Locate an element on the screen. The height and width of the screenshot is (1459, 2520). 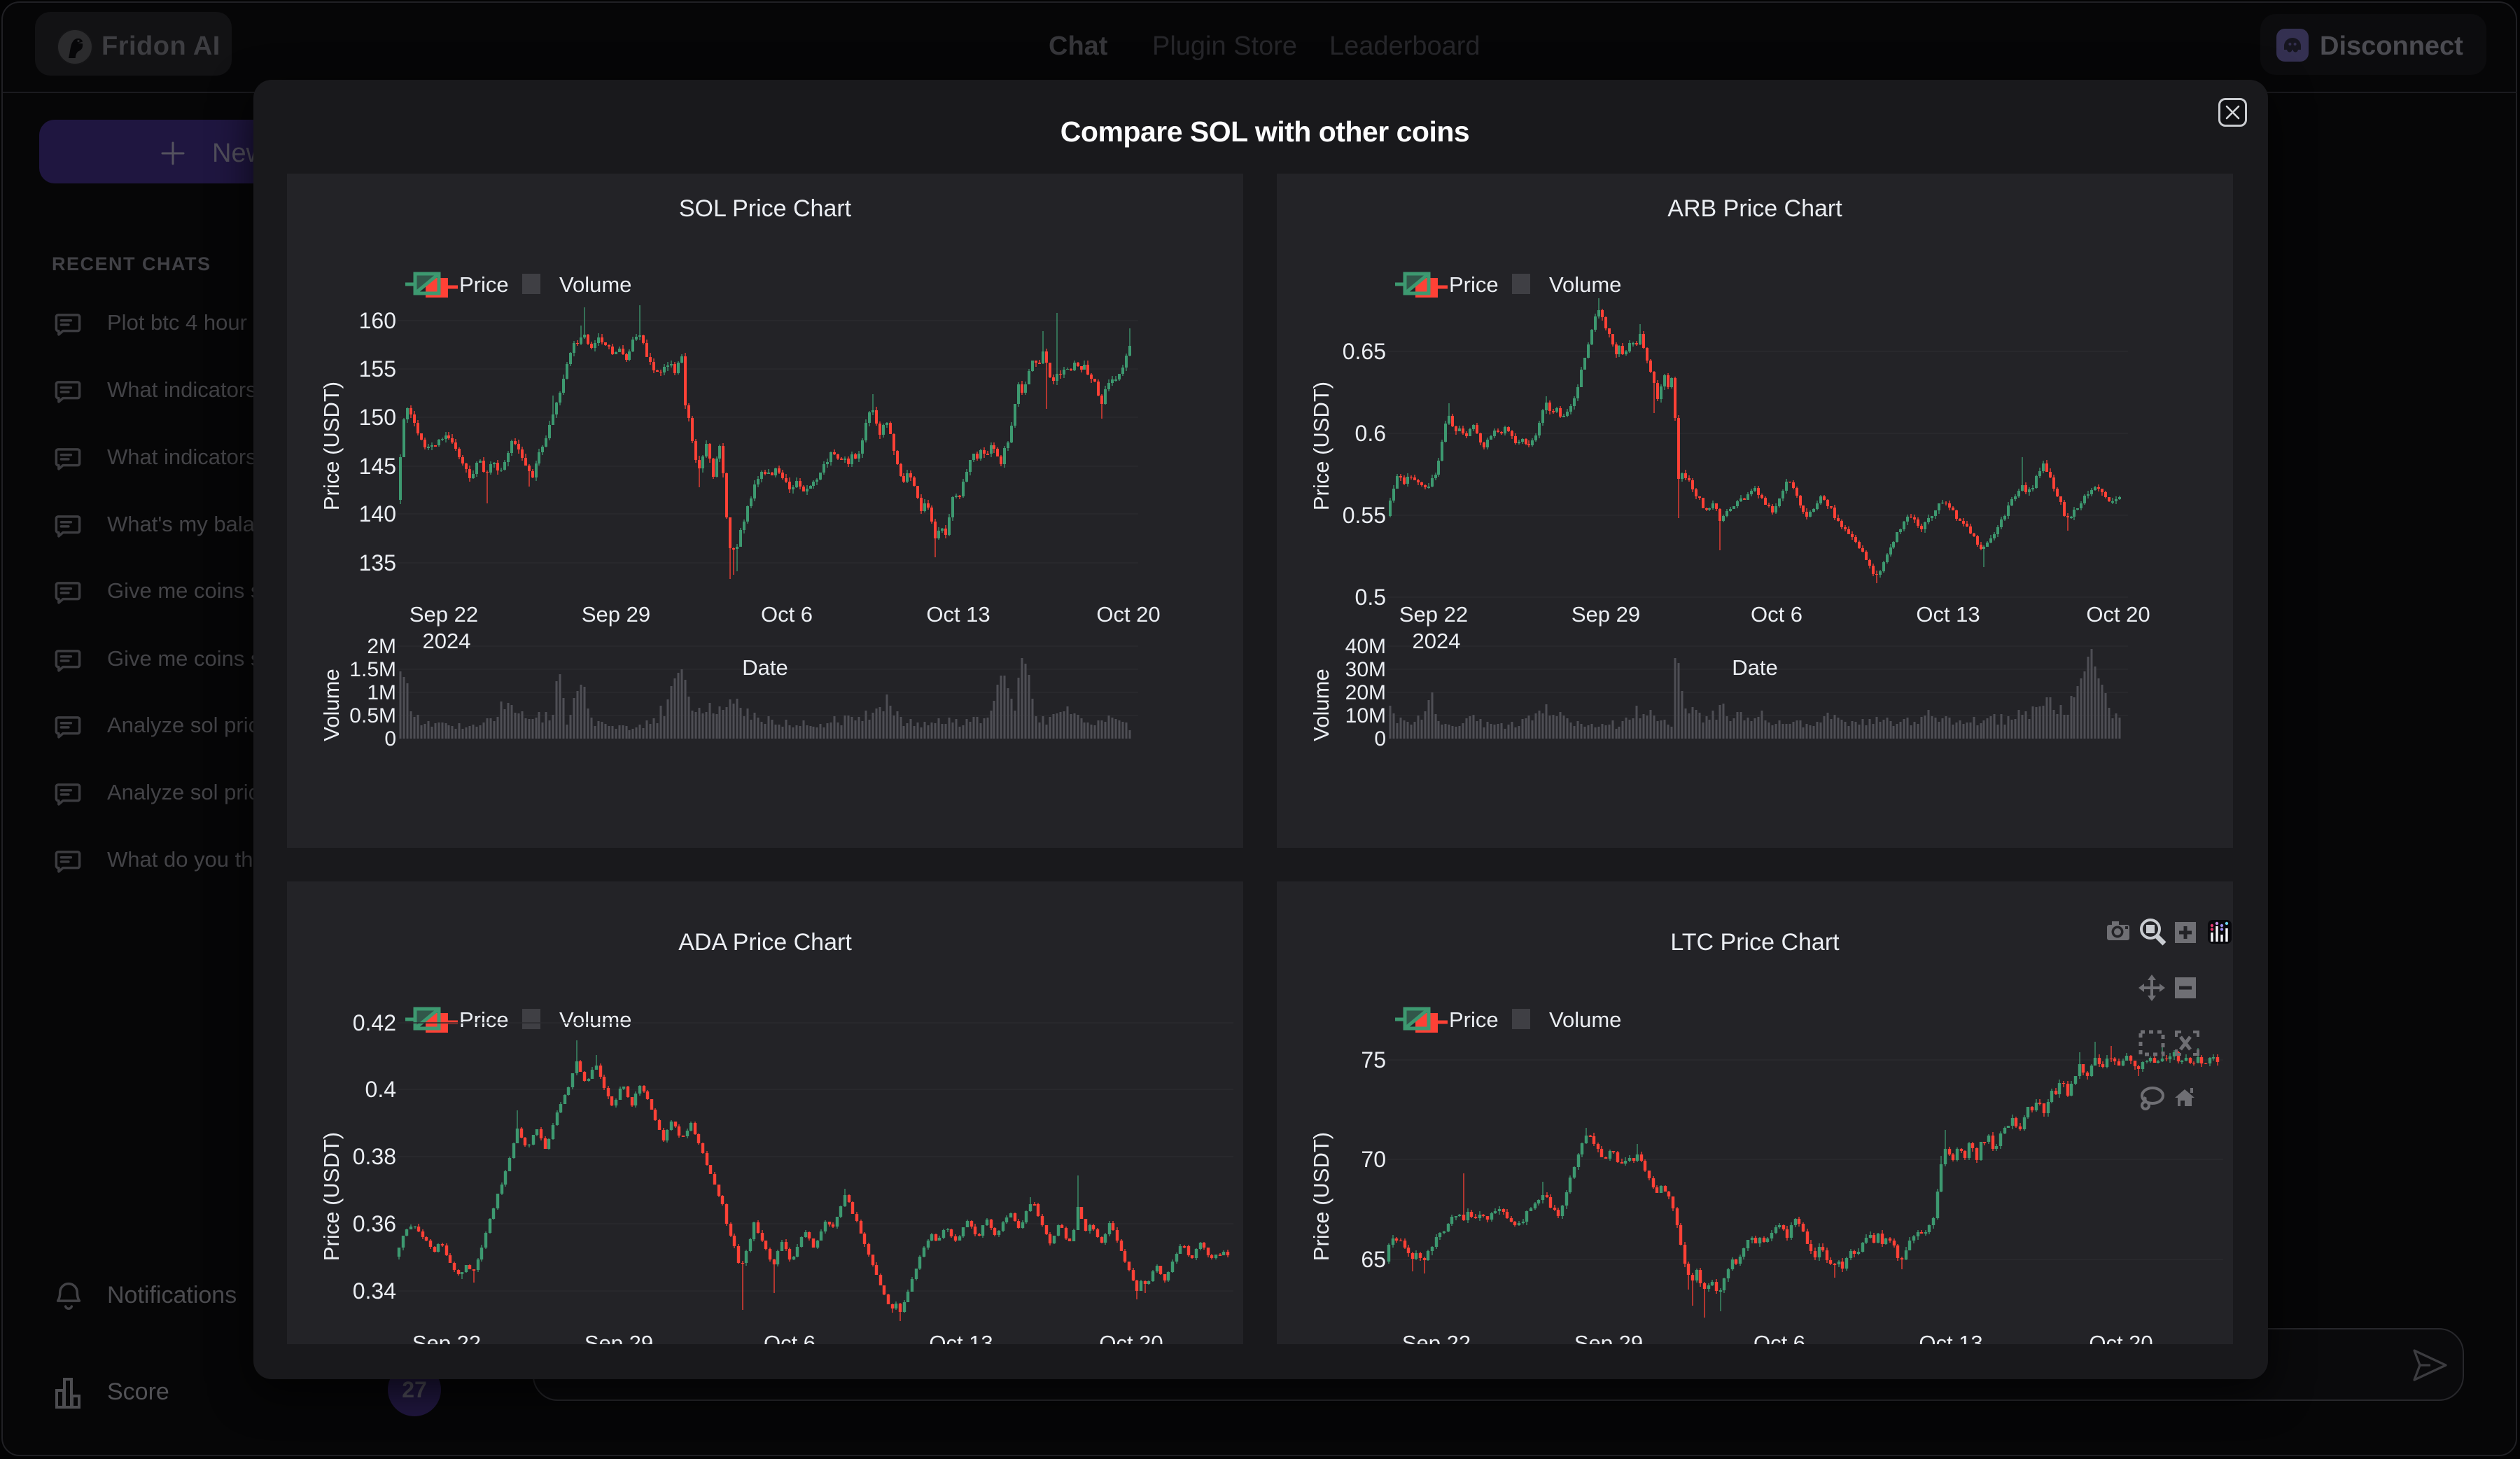
svg-text: 0.34 is located at coordinates (374, 1291).